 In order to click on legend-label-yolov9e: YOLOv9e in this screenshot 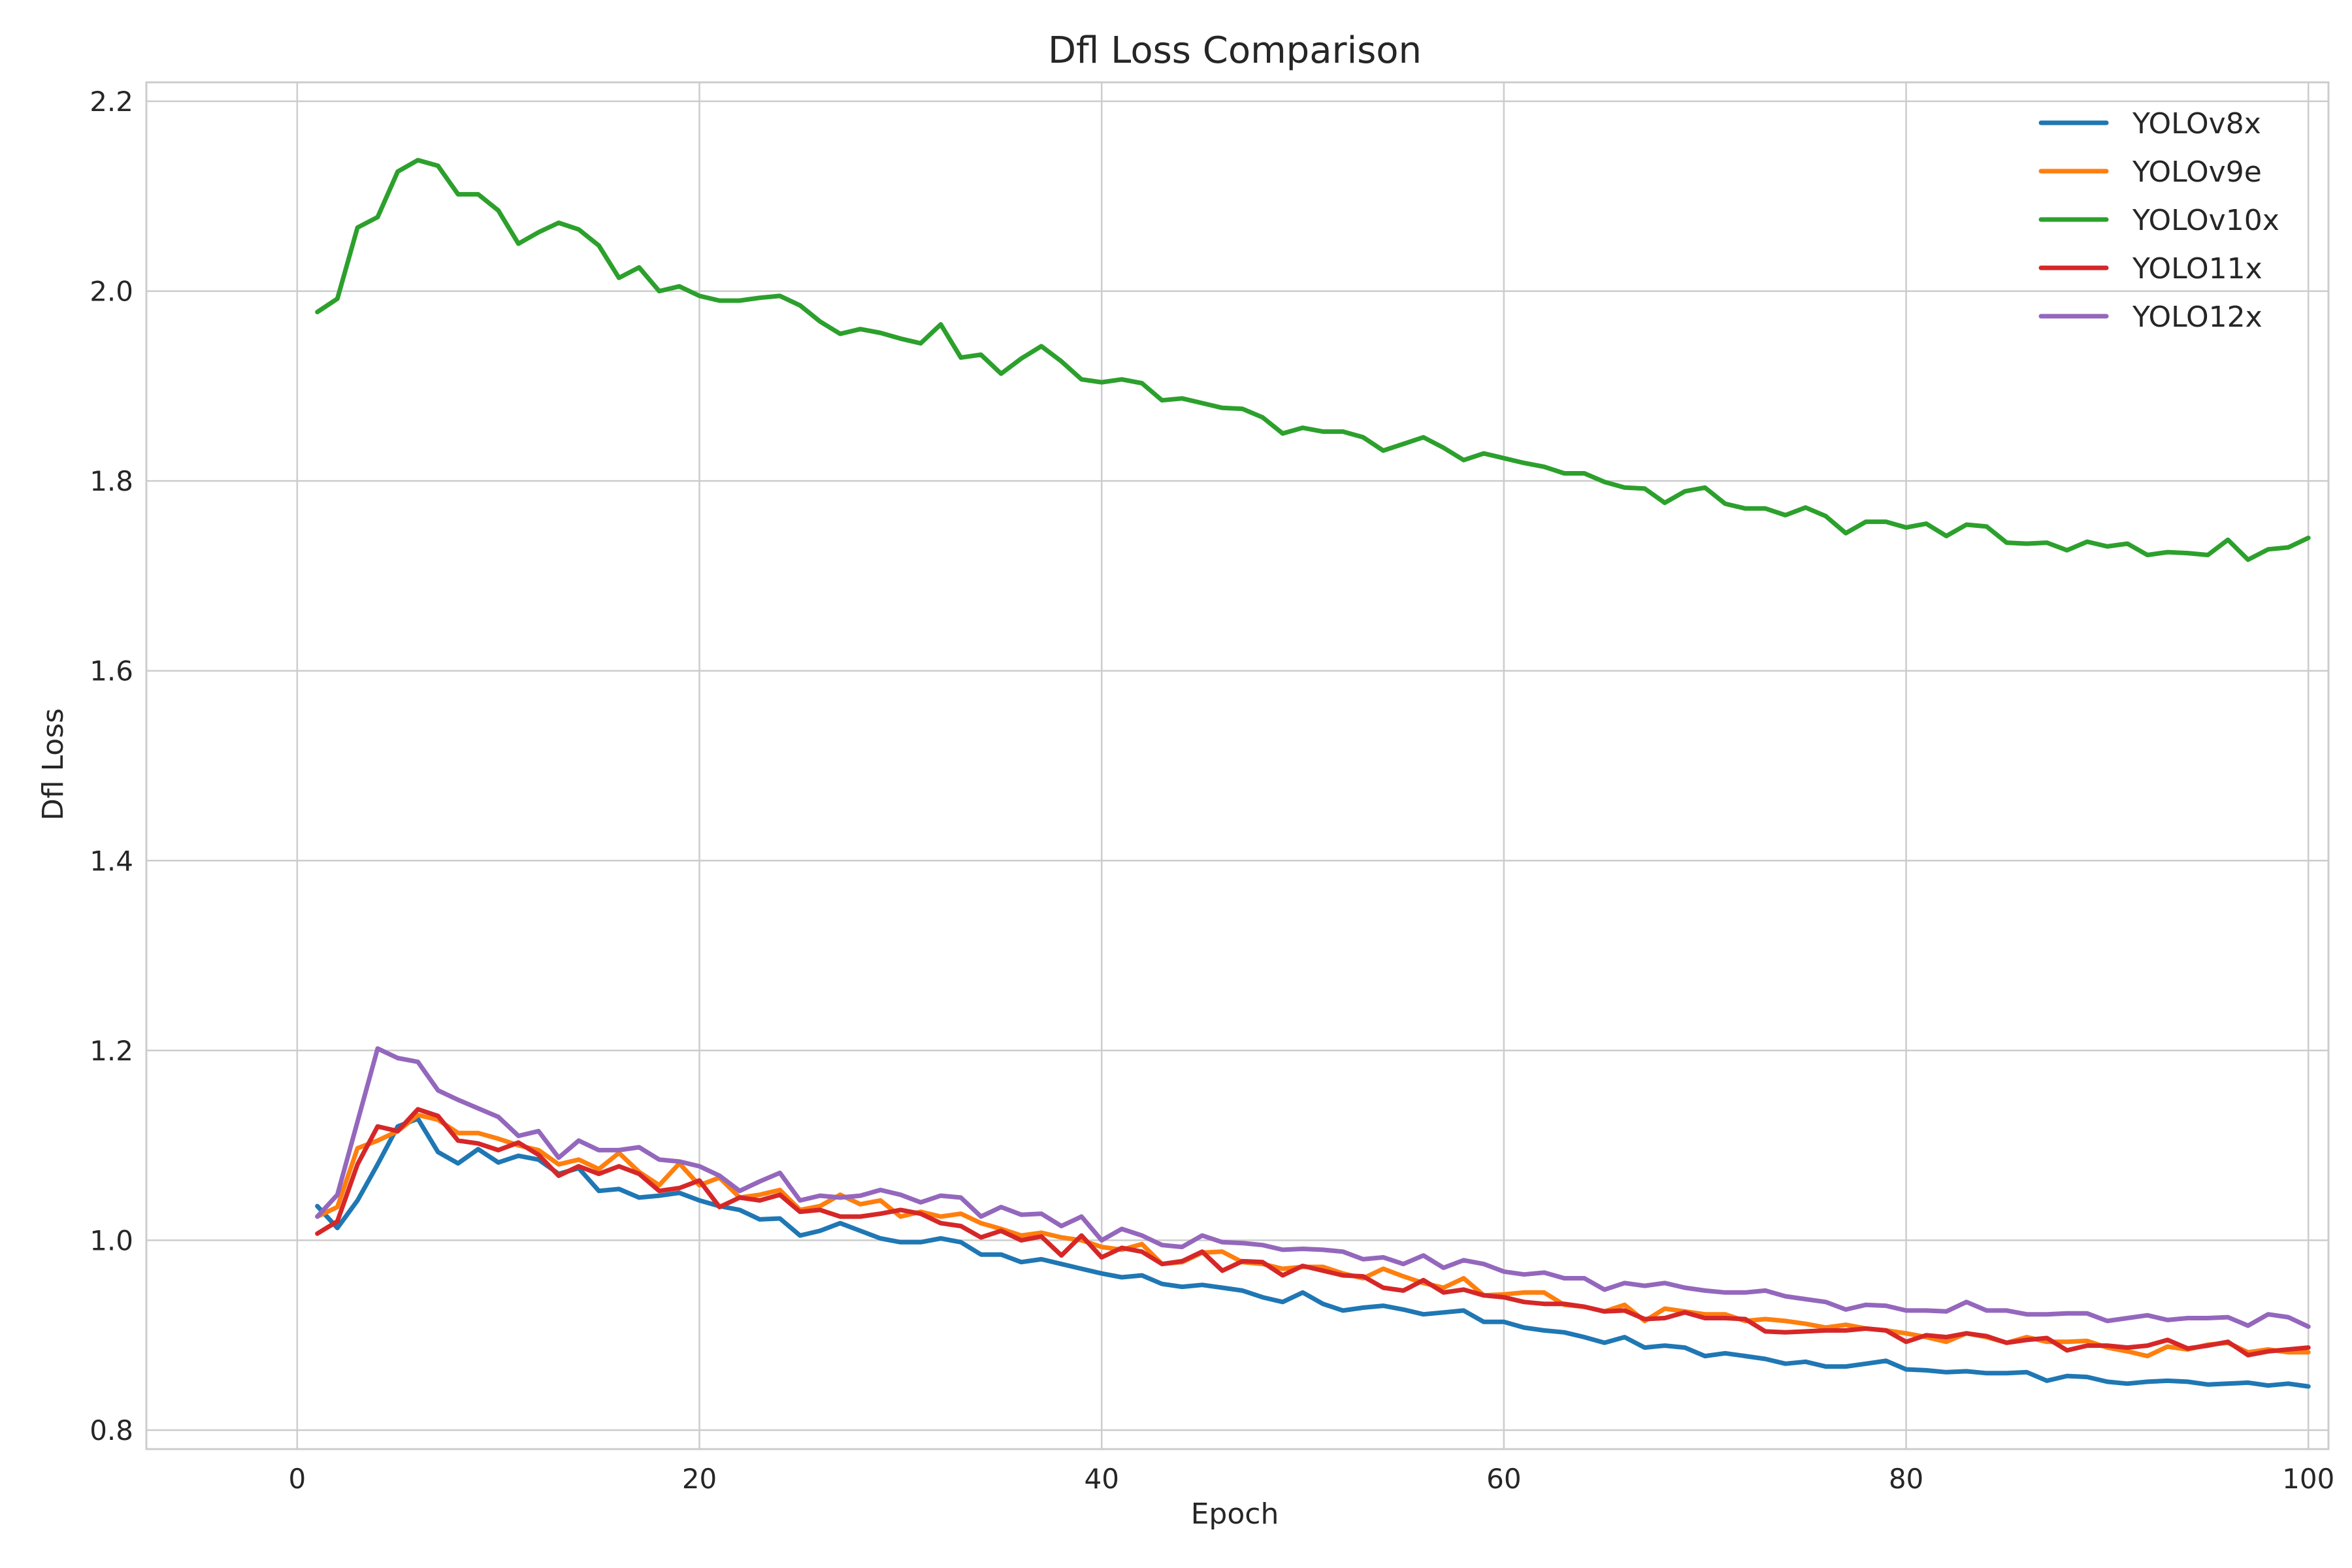, I will do `click(2197, 172)`.